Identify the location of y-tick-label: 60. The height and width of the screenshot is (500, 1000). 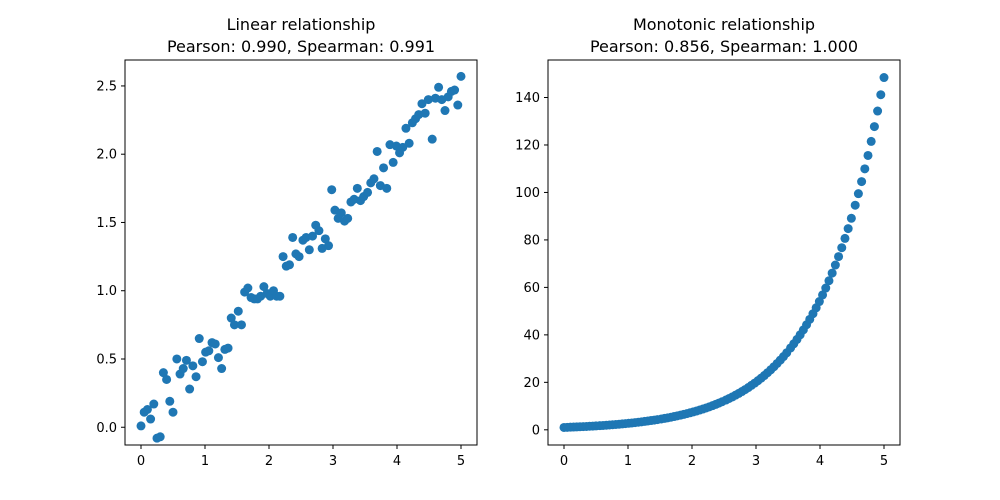
(531, 288).